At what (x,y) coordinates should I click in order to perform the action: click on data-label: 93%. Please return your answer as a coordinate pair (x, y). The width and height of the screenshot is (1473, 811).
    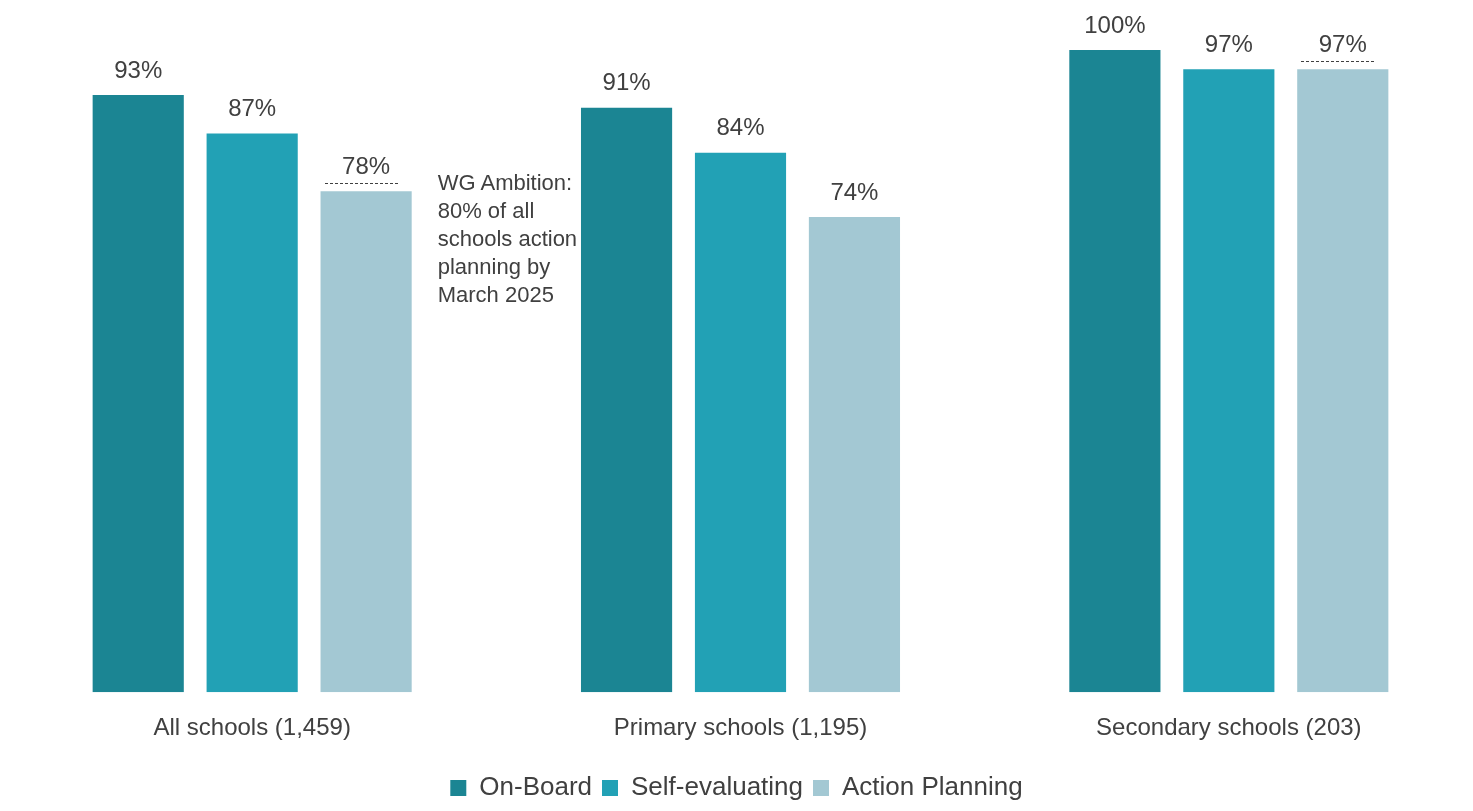
    Looking at the image, I should click on (138, 69).